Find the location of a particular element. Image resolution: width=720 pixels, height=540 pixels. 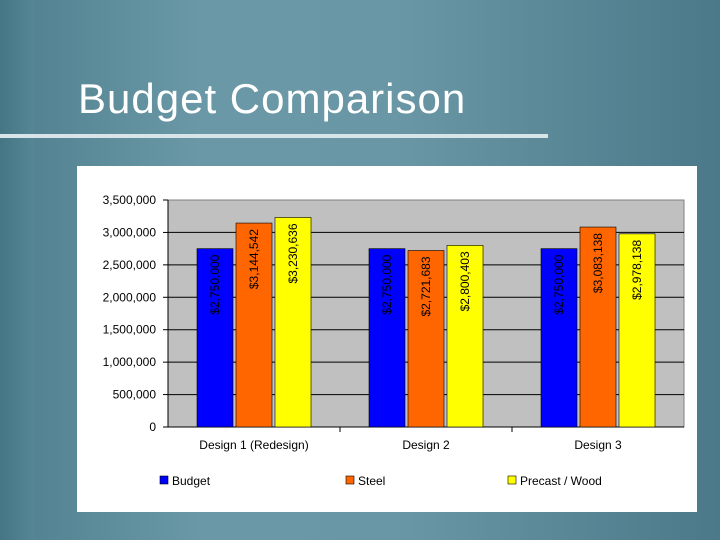

y-tick-label: 3,000,000 is located at coordinates (130, 232).